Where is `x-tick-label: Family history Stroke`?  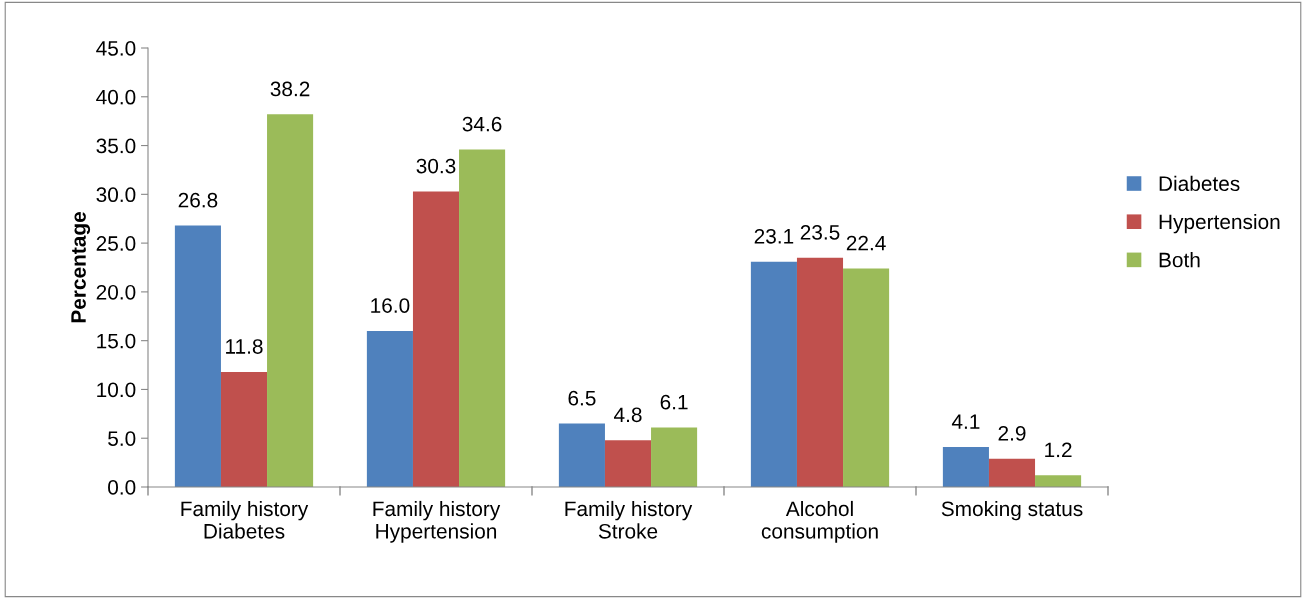
x-tick-label: Family history Stroke is located at coordinates (629, 519).